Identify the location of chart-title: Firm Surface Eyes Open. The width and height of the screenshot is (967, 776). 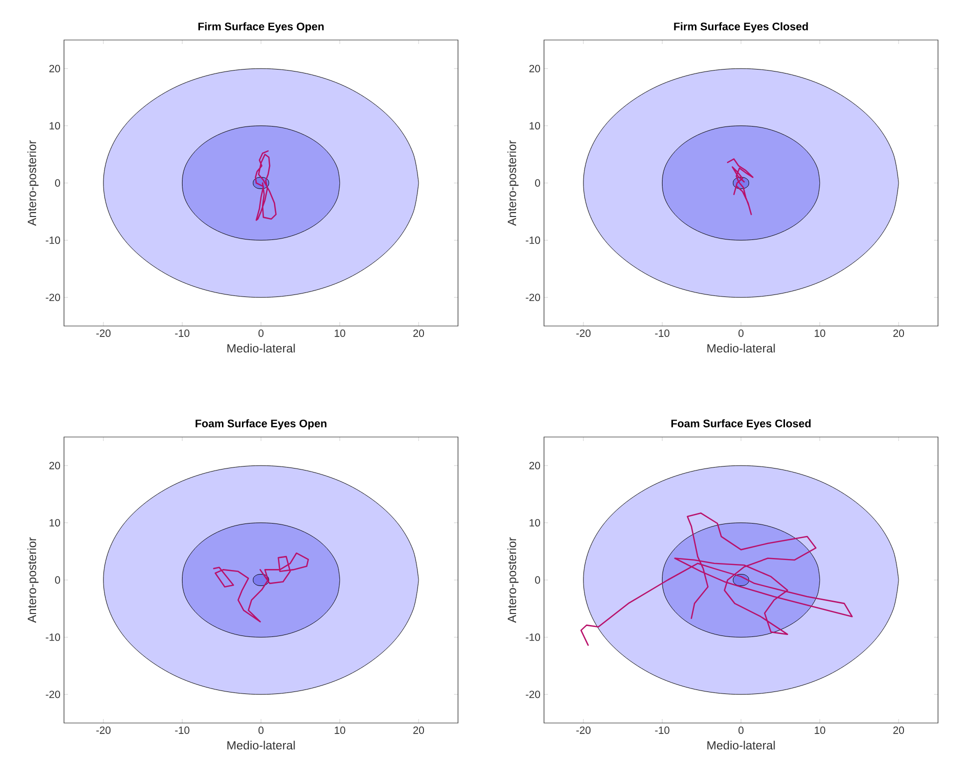
(261, 27).